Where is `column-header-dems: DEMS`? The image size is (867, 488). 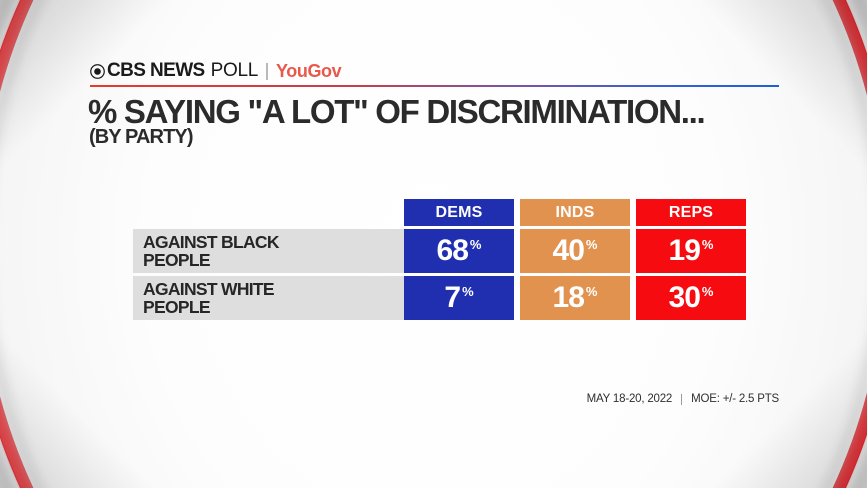
column-header-dems: DEMS is located at coordinates (459, 212).